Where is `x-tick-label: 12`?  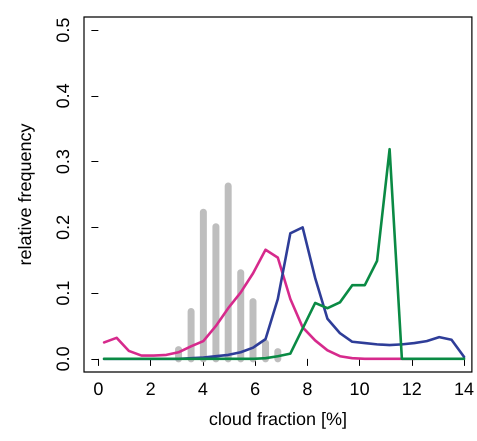
x-tick-label: 12 is located at coordinates (412, 389).